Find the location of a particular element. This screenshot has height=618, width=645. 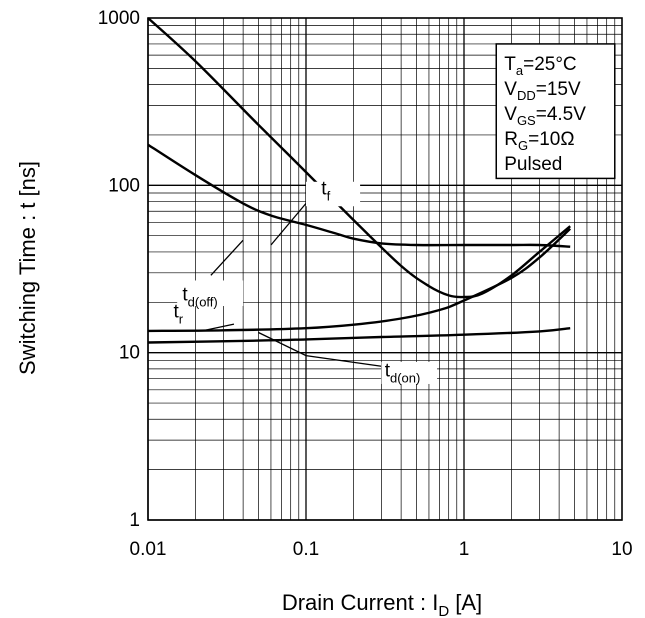

series-label: td(off) is located at coordinates (199, 296).